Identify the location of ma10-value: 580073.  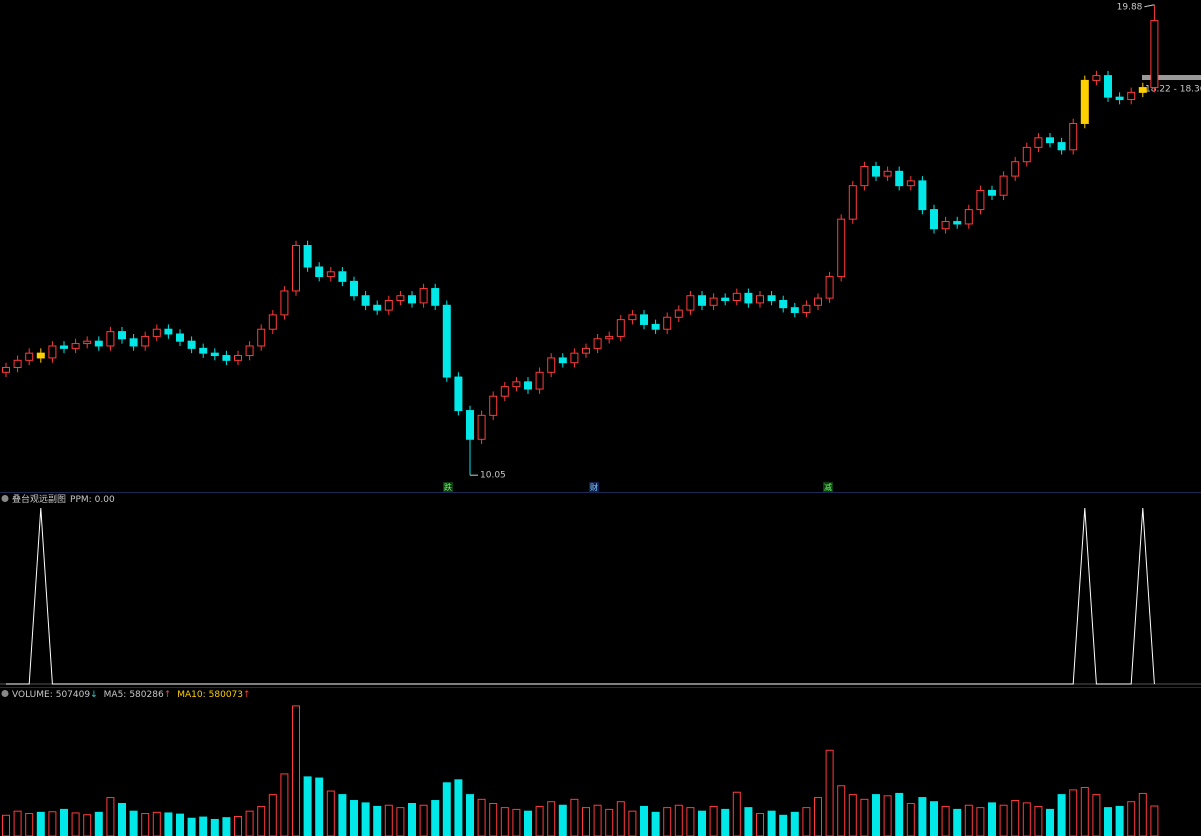
(226, 695).